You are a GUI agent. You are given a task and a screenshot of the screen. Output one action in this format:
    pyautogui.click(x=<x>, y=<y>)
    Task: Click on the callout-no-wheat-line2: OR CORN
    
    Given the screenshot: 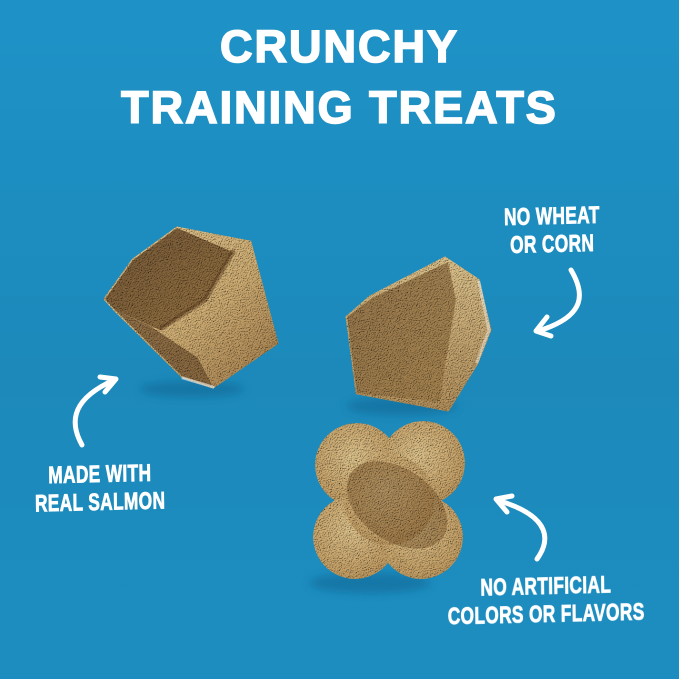 What is the action you would take?
    pyautogui.click(x=552, y=244)
    